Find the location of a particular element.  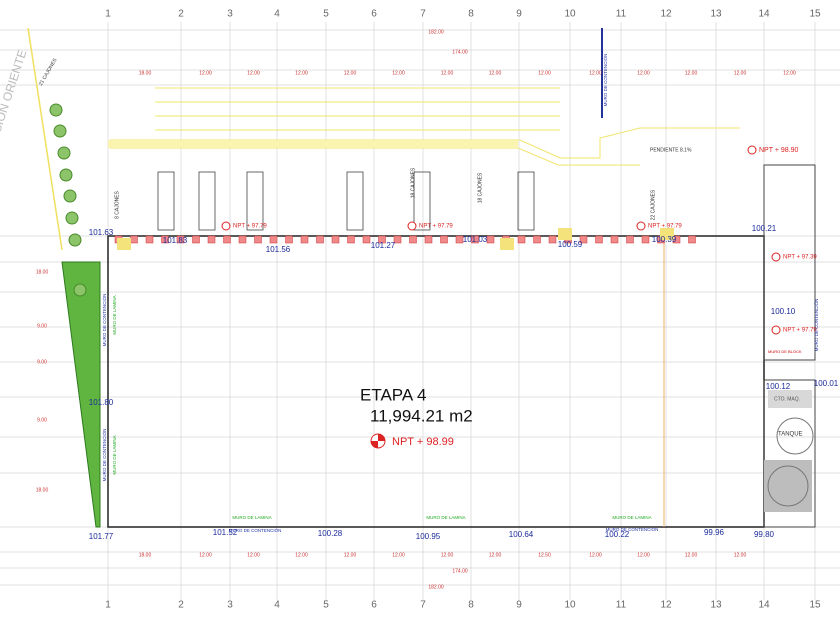

machine-room is located at coordinates (790, 399).